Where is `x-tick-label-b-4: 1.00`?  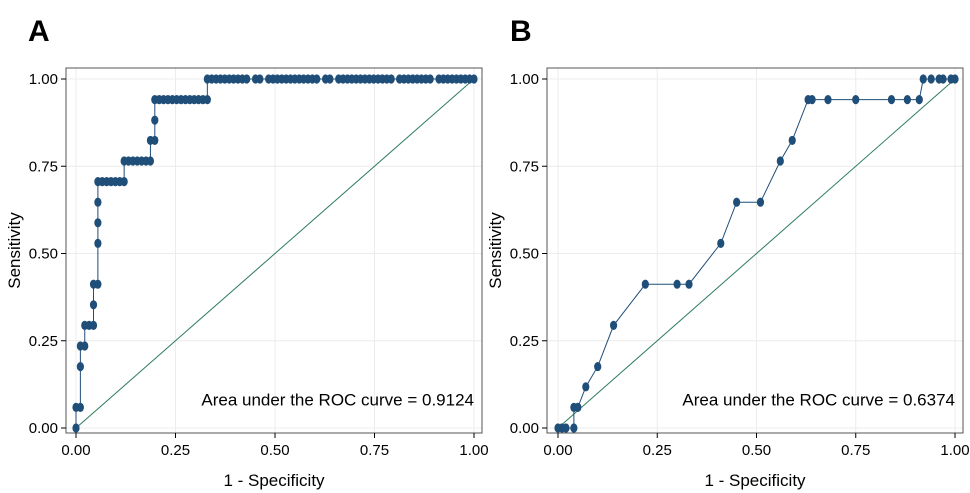 x-tick-label-b-4: 1.00 is located at coordinates (954, 450).